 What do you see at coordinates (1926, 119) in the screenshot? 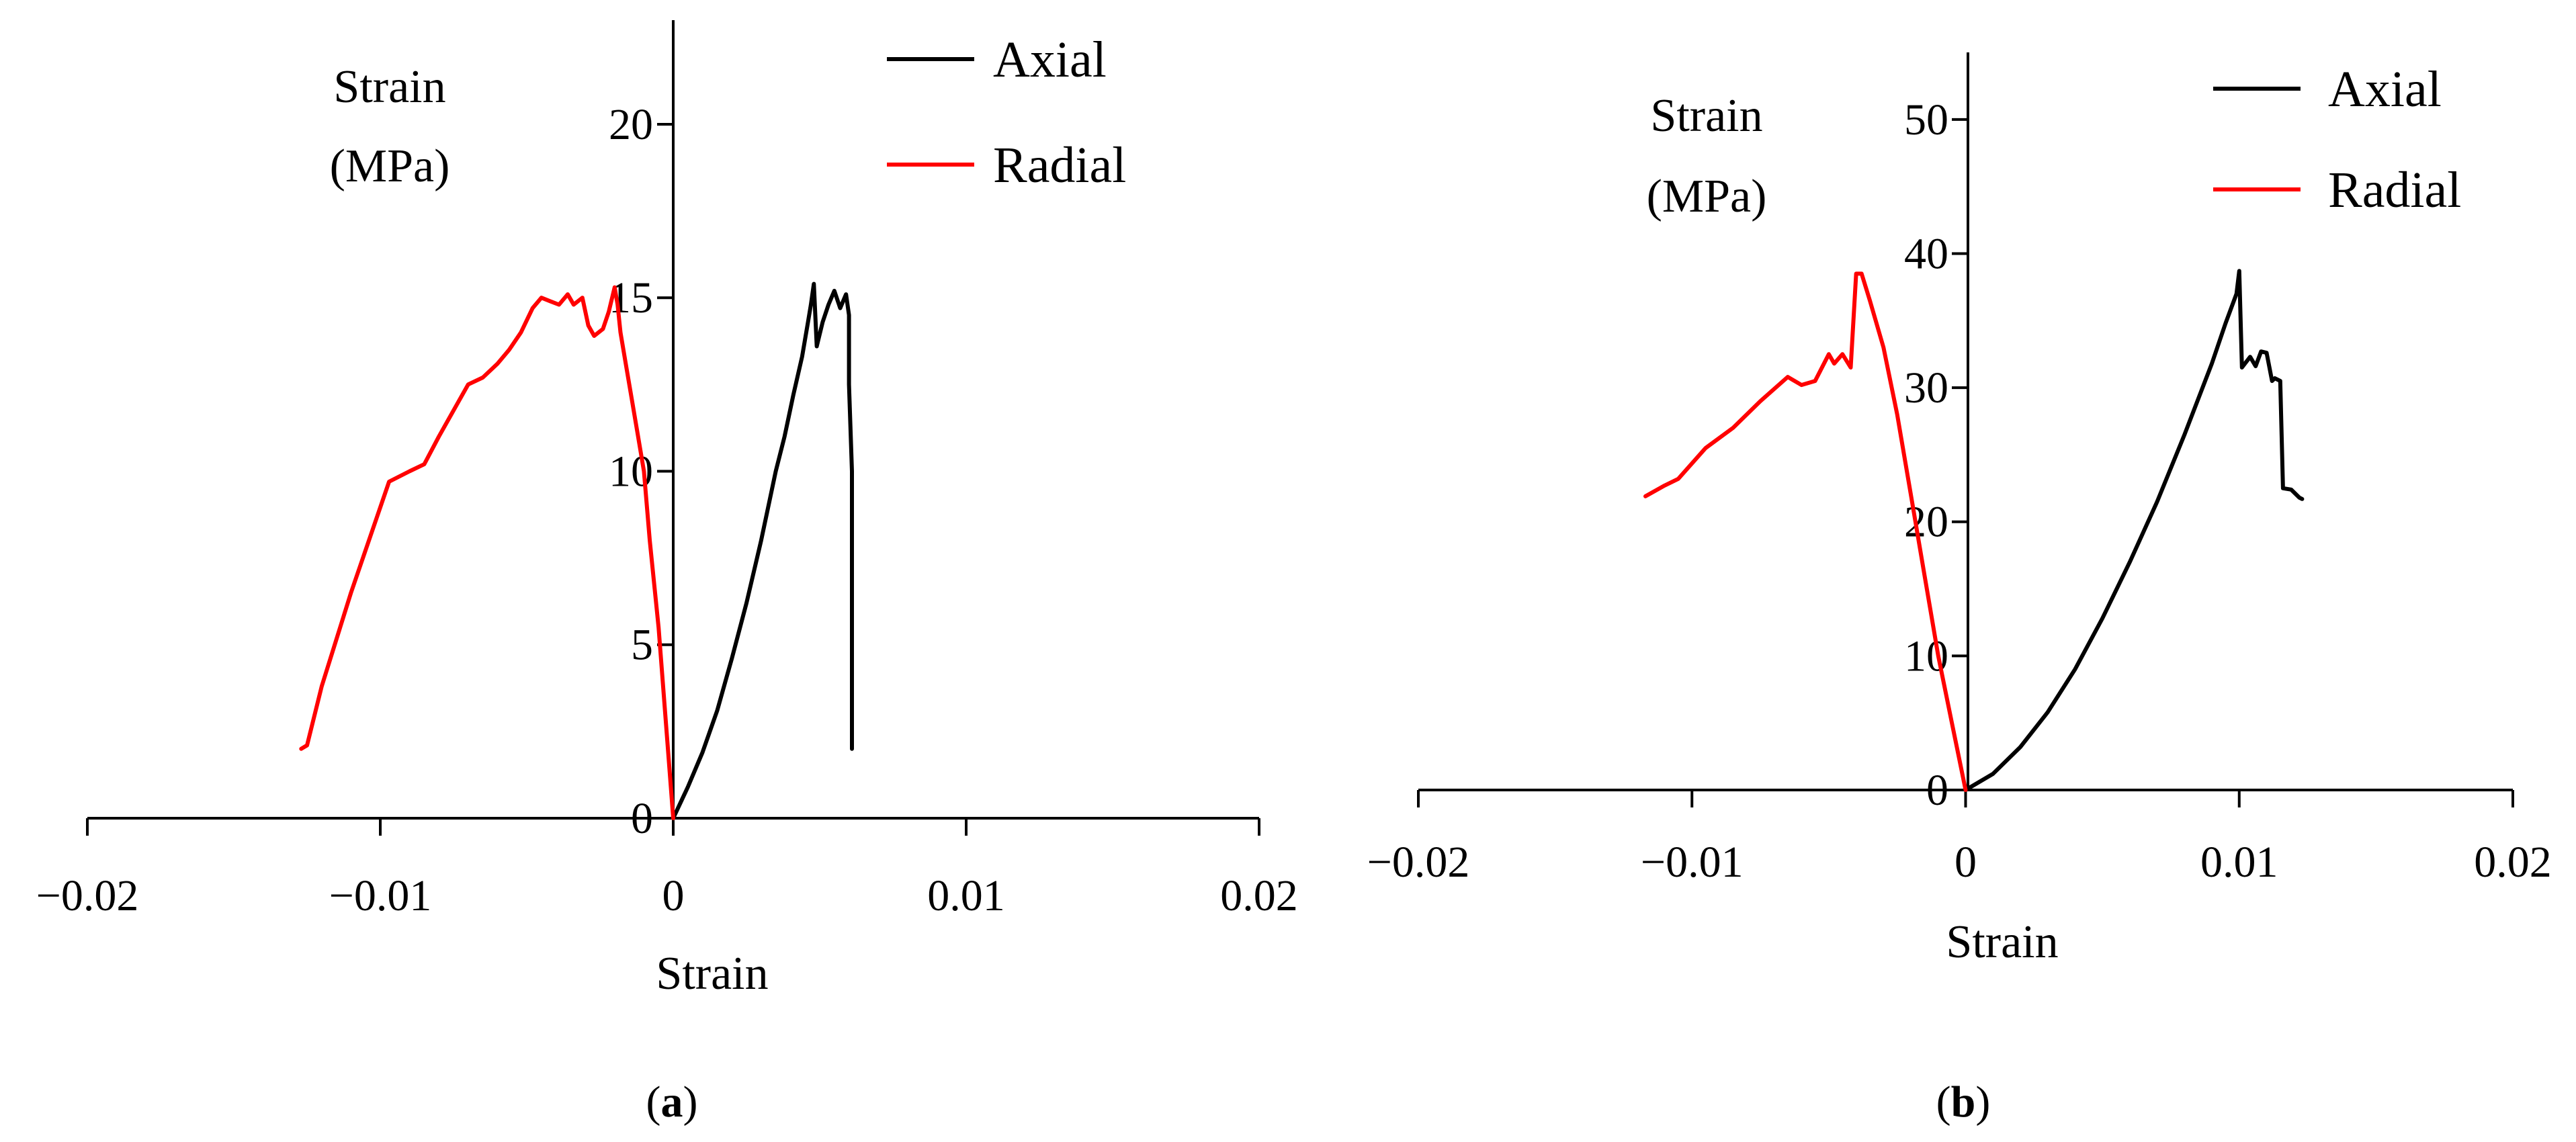
I see `y-tick-label: 50` at bounding box center [1926, 119].